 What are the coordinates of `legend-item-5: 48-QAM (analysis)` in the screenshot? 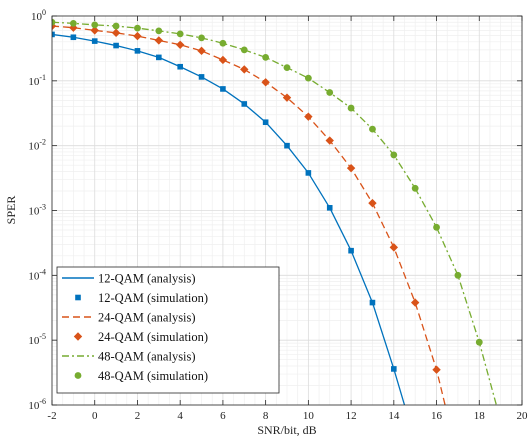 It's located at (129, 357).